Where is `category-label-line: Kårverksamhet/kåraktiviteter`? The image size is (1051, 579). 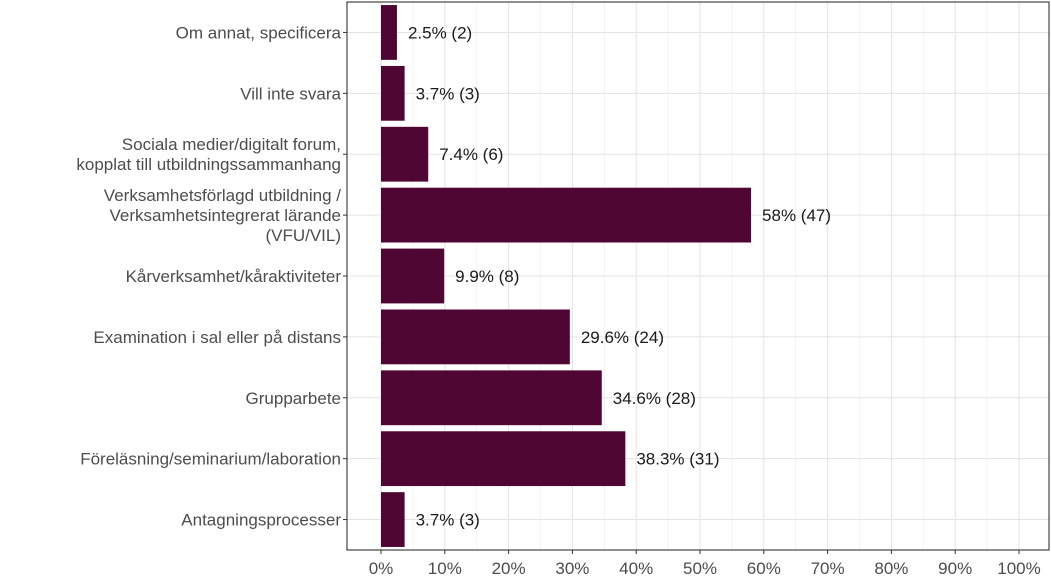
category-label-line: Kårverksamhet/kåraktiviteter is located at coordinates (234, 276).